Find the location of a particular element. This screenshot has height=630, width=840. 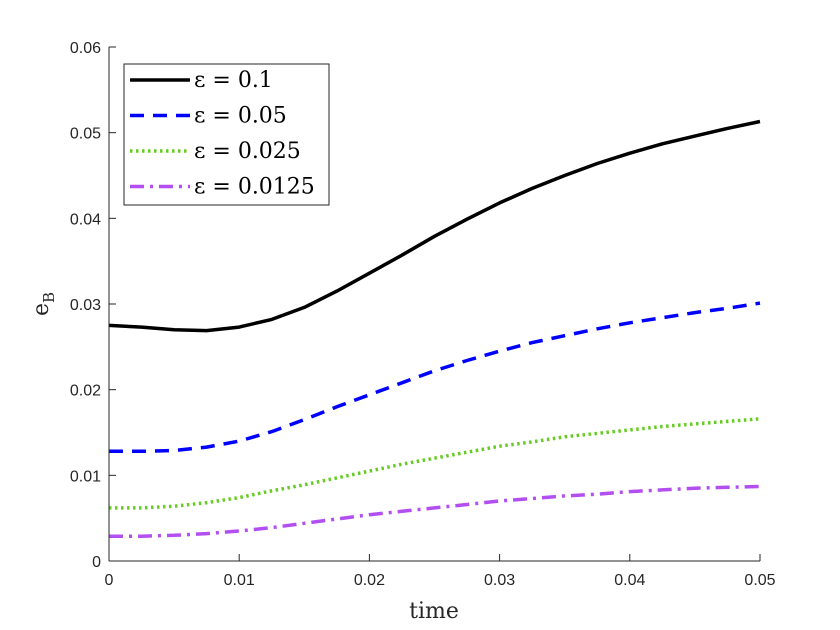

legend-label: ε = 0.025 is located at coordinates (247, 151).